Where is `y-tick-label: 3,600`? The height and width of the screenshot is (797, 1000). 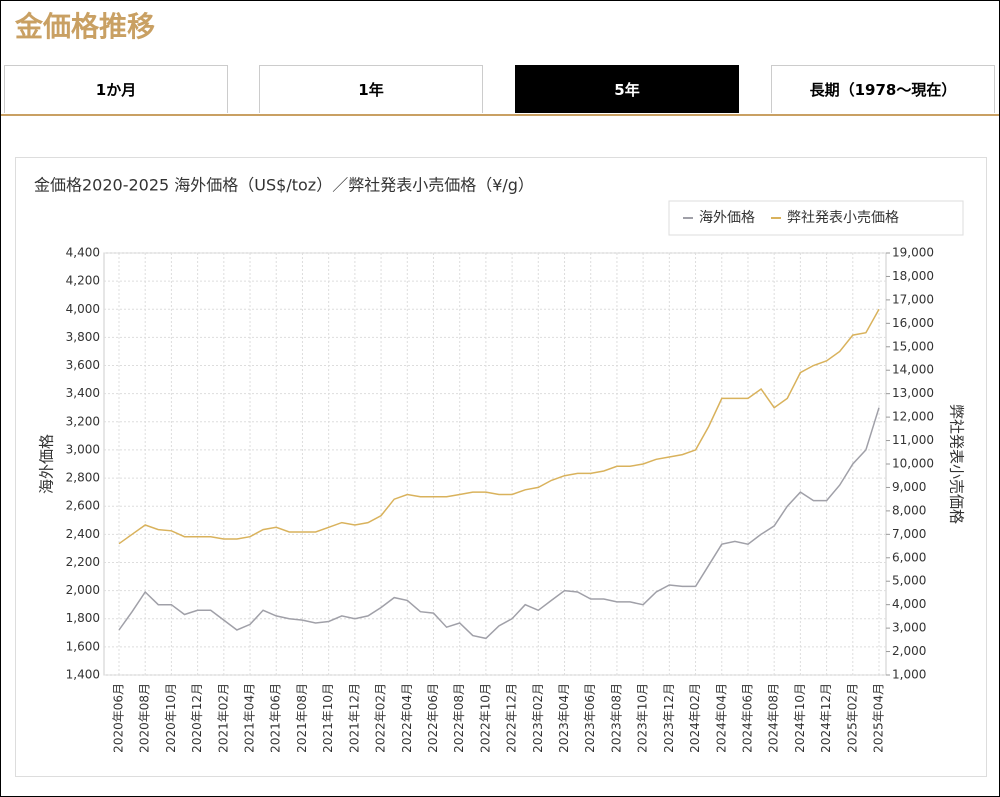
y-tick-label: 3,600 is located at coordinates (83, 365).